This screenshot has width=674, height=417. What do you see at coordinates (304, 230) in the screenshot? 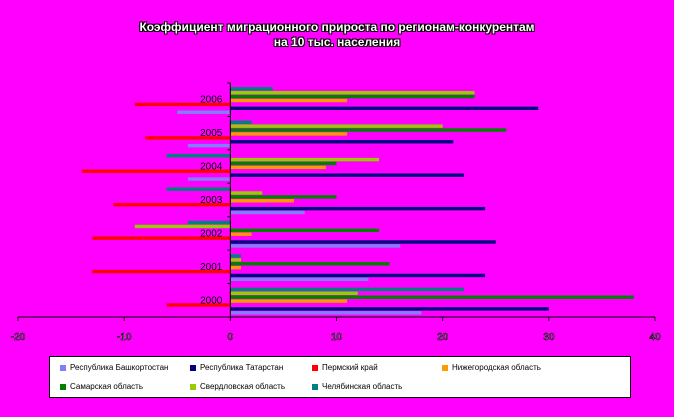
I see `bar-Самарская область-2002` at bounding box center [304, 230].